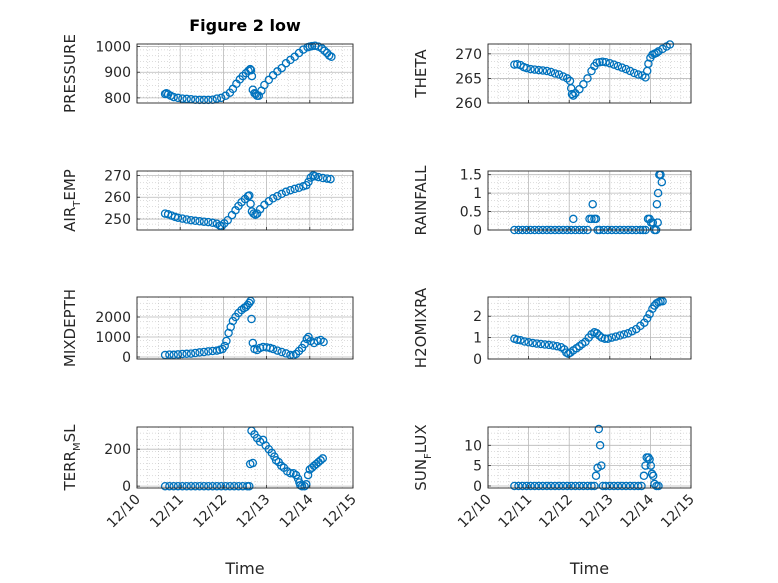 The height and width of the screenshot is (583, 778). Describe the element at coordinates (477, 339) in the screenshot. I see `y-tick-label: 1` at that location.